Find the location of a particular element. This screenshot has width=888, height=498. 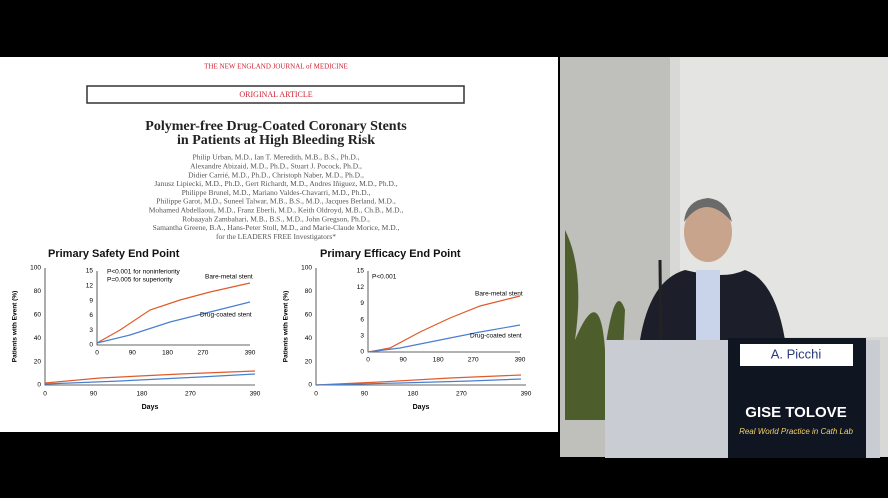

name-plate is located at coordinates (796, 355).